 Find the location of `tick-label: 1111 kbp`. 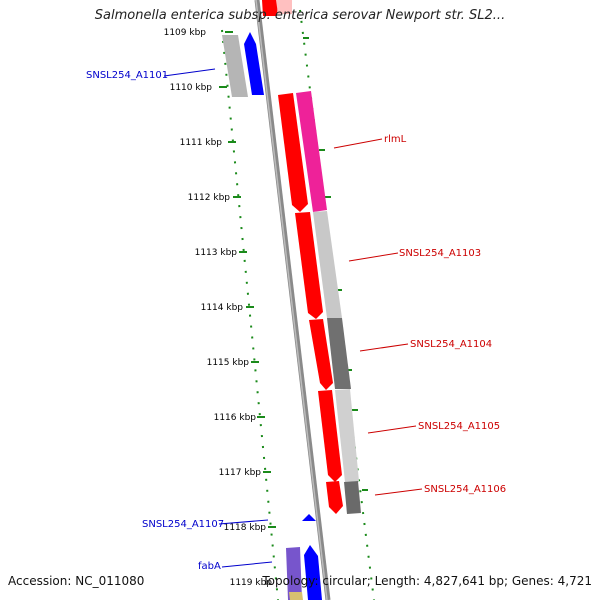

tick-label: 1111 kbp is located at coordinates (201, 143).